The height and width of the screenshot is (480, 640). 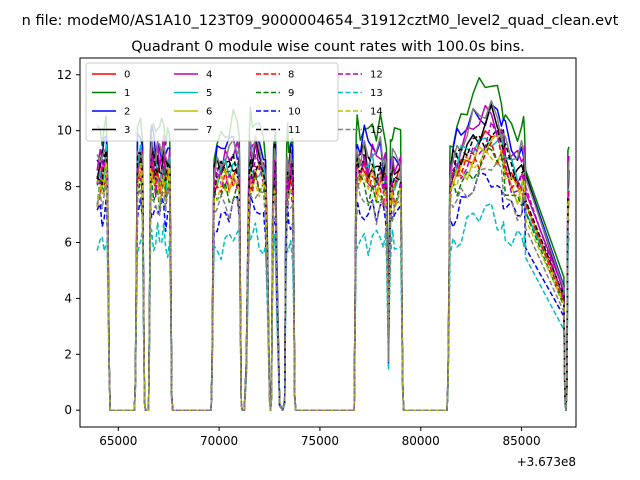 What do you see at coordinates (421, 441) in the screenshot?
I see `x-tick-label: 80000` at bounding box center [421, 441].